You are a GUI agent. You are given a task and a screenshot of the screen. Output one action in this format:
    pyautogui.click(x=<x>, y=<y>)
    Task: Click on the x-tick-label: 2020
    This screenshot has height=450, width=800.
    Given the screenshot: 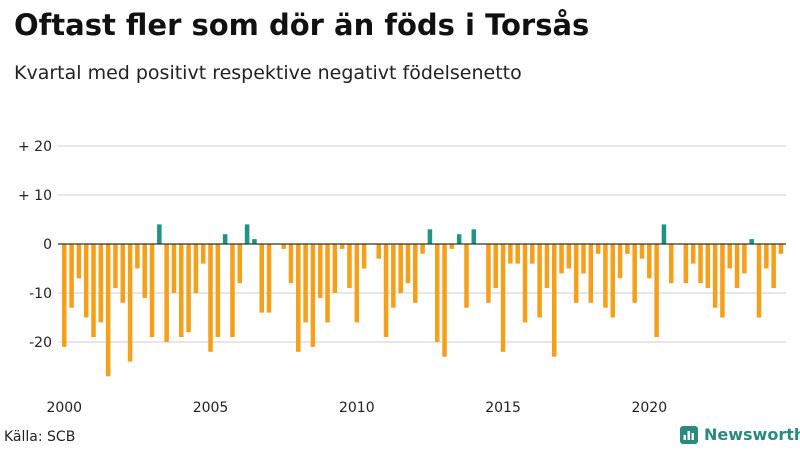 What is the action you would take?
    pyautogui.click(x=649, y=408)
    